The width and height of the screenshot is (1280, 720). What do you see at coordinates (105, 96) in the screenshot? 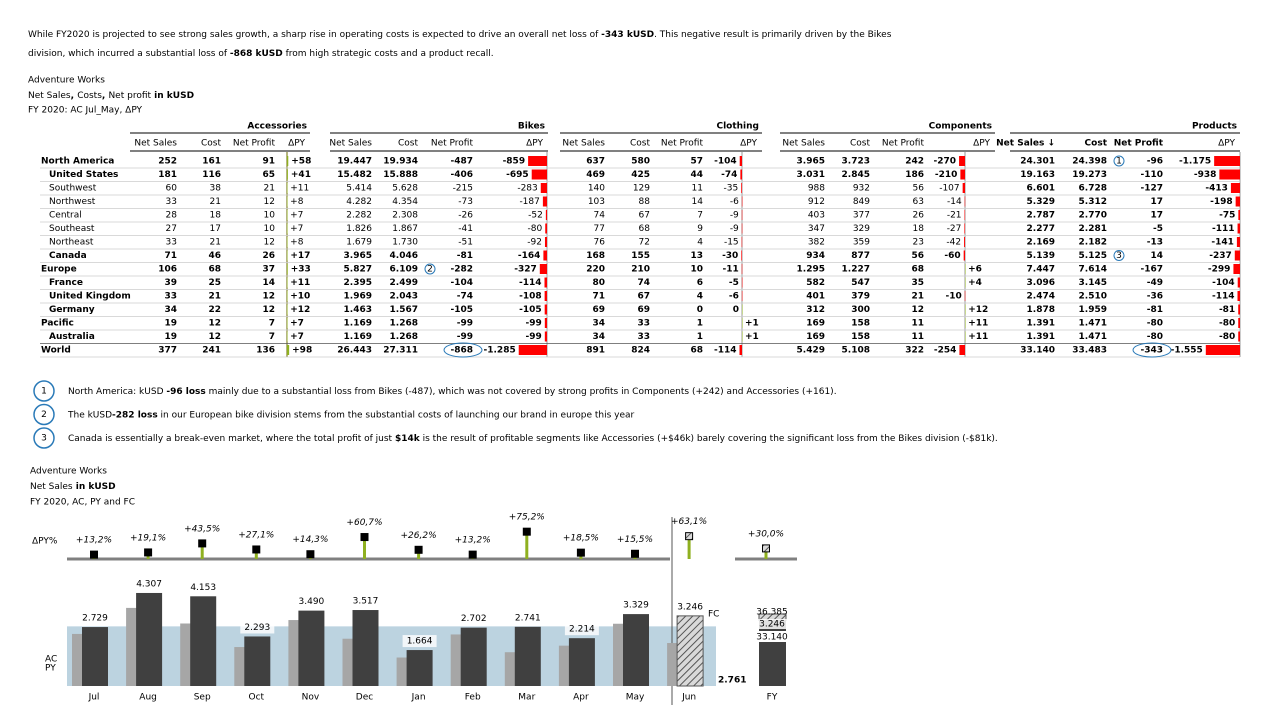
I see `table-heading-part: ,` at bounding box center [105, 96].